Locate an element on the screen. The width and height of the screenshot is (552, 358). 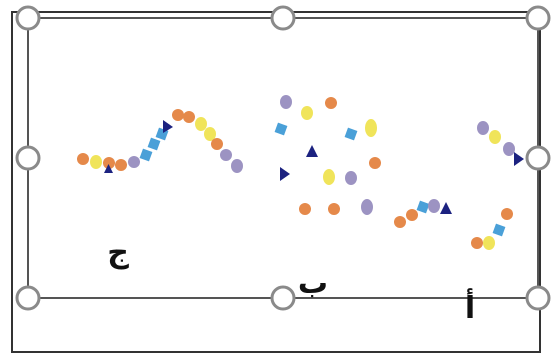
handle-bottom-middle is located at coordinates (283, 298).